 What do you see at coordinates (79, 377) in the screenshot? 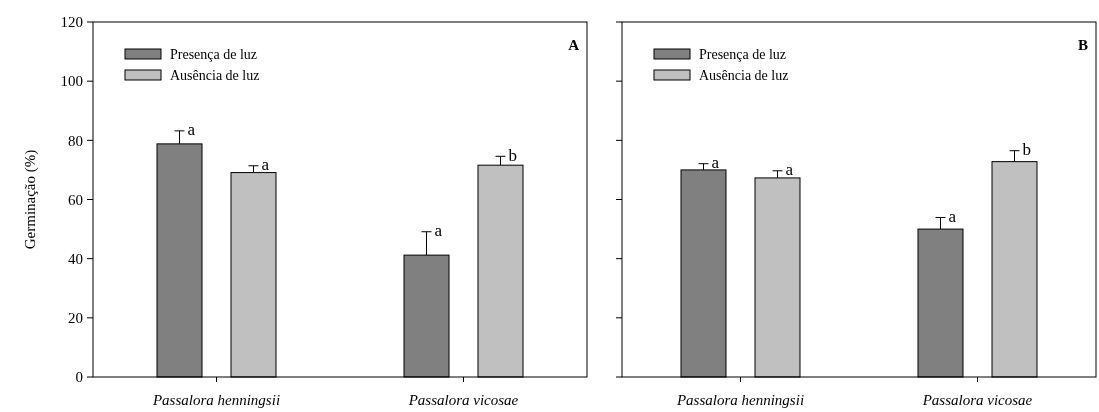
I see `y-tick-label: 0` at bounding box center [79, 377].